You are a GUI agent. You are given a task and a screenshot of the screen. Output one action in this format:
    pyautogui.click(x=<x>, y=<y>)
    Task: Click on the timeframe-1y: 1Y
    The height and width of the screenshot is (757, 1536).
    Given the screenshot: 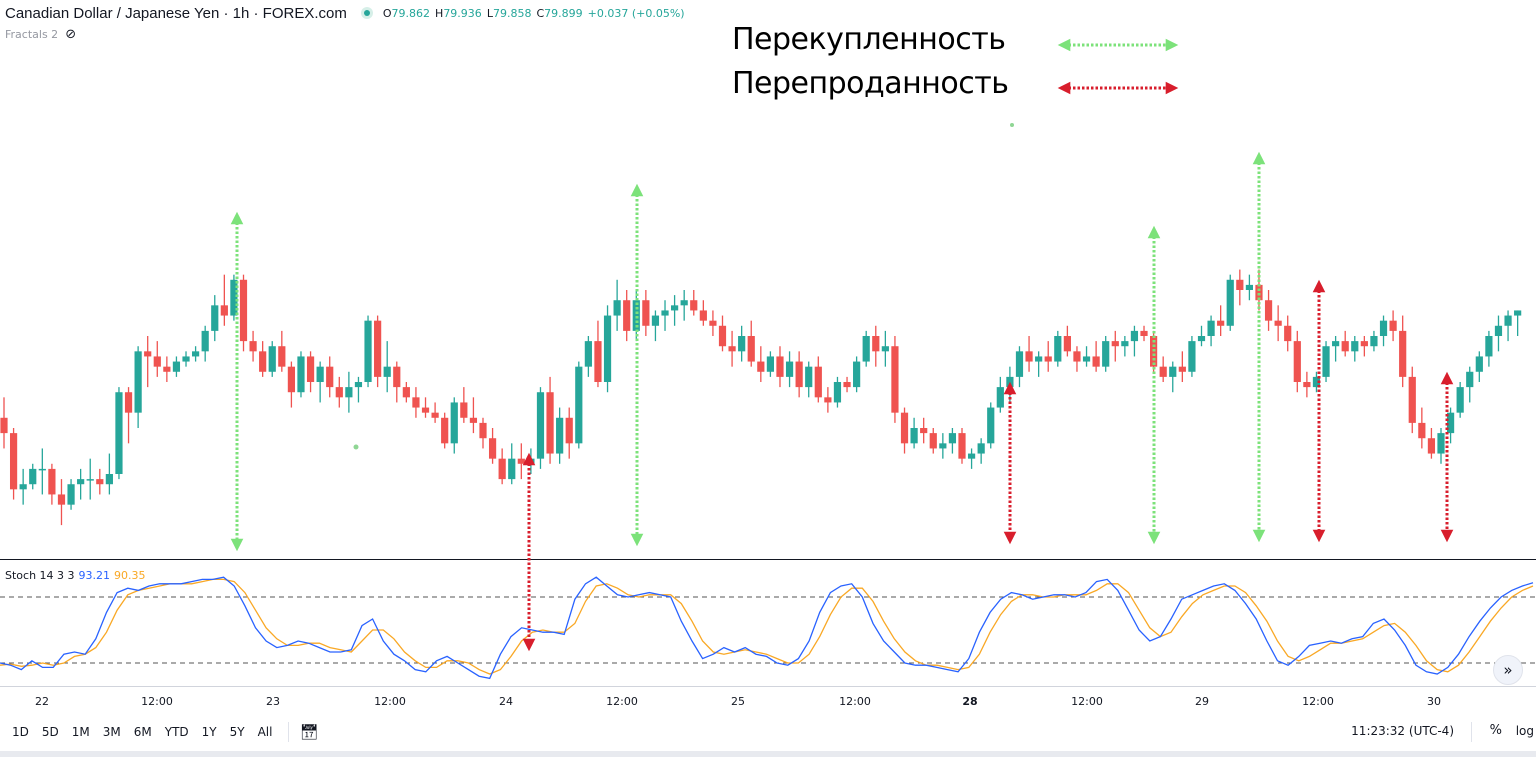 What is the action you would take?
    pyautogui.click(x=209, y=732)
    